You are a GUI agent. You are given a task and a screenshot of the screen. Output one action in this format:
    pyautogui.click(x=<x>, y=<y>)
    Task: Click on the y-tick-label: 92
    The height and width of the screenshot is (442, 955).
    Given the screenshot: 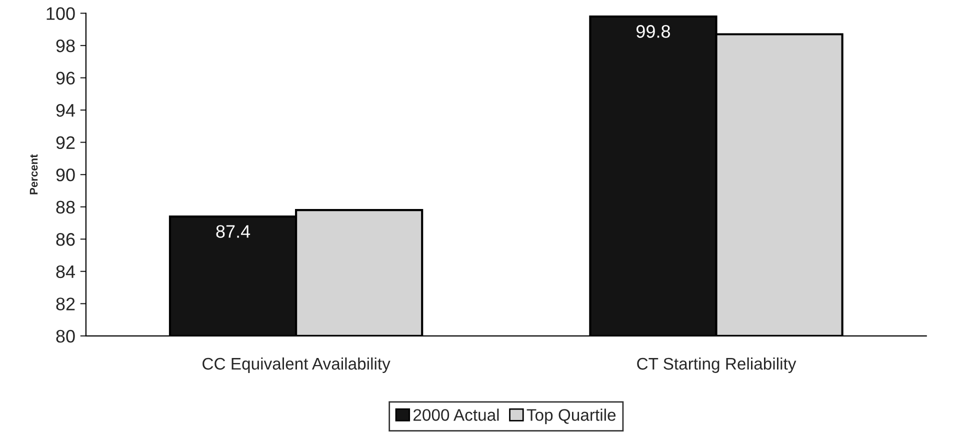 What is the action you would take?
    pyautogui.click(x=65, y=143)
    